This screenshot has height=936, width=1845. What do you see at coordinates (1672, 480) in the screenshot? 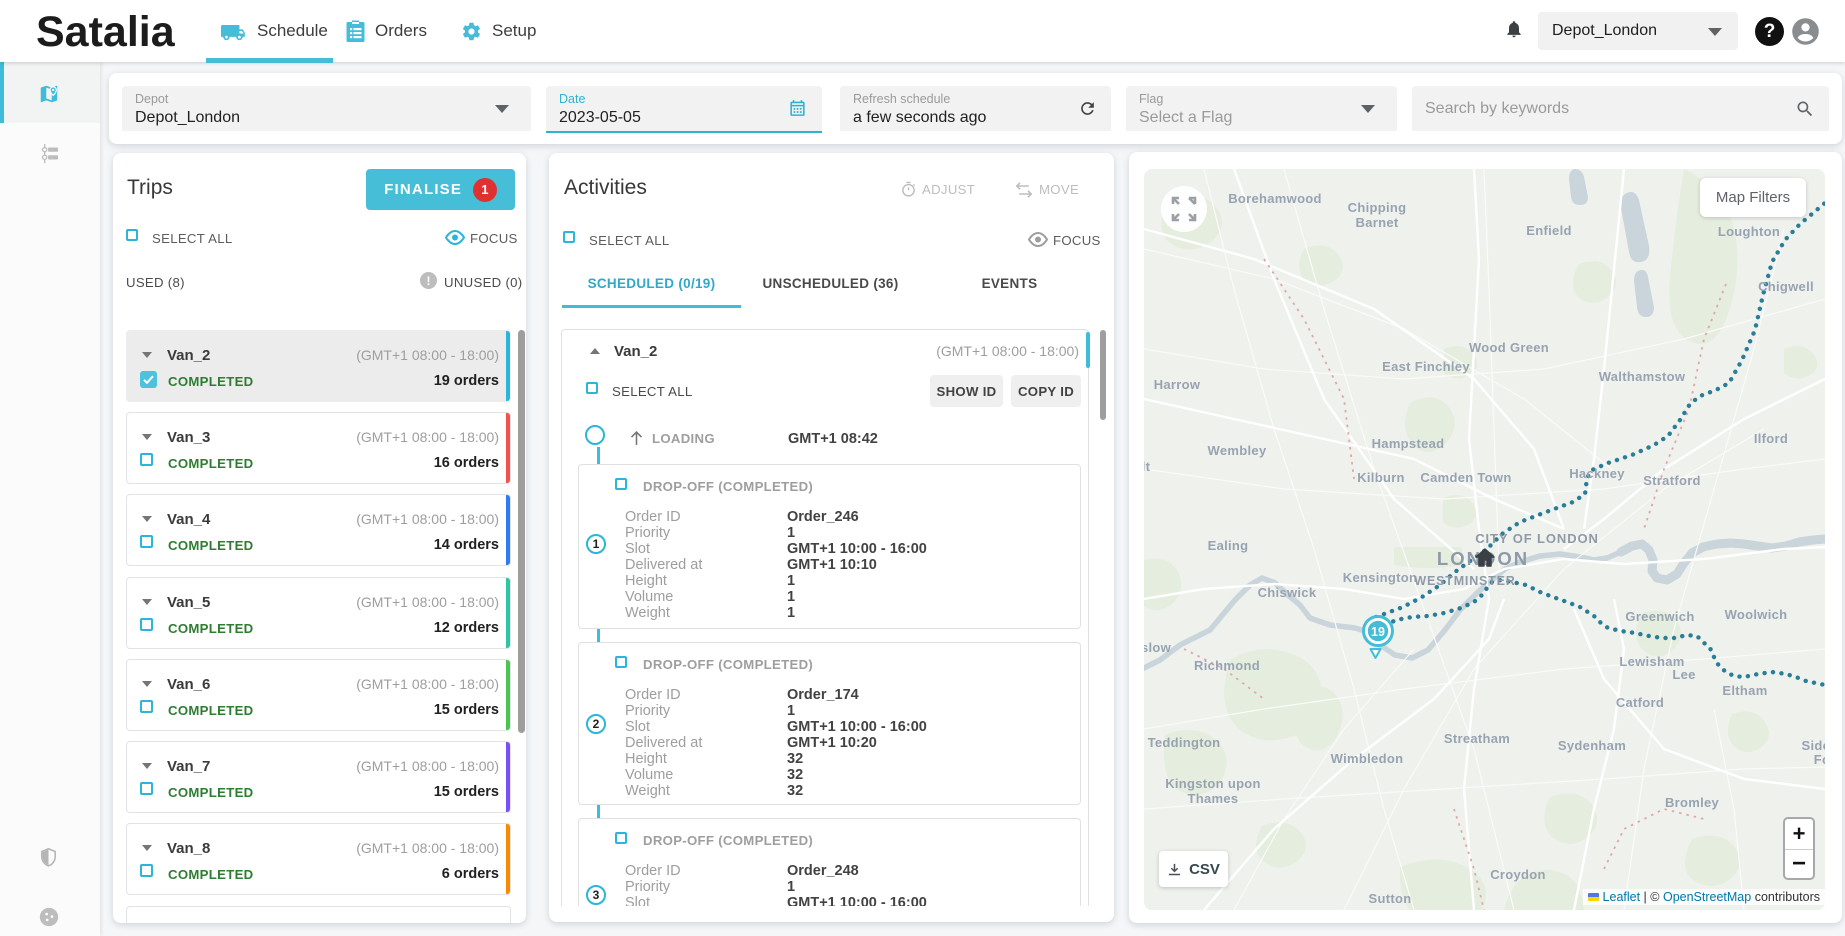
I see `svg-text: Stratford` at bounding box center [1672, 480].